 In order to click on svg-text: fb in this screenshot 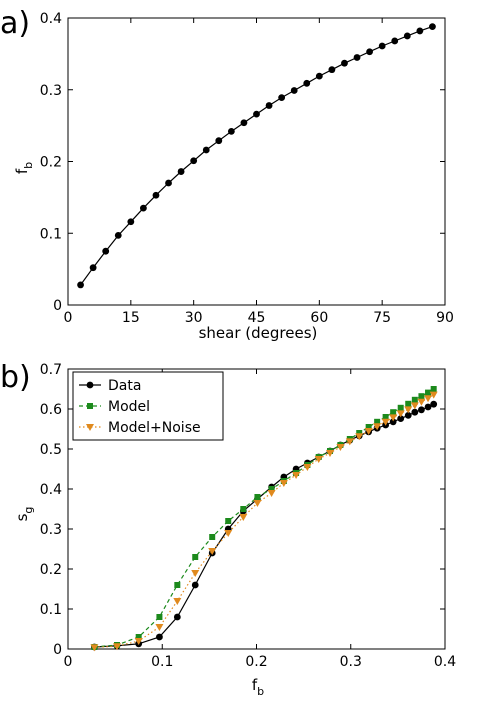, I will do `click(258, 687)`.